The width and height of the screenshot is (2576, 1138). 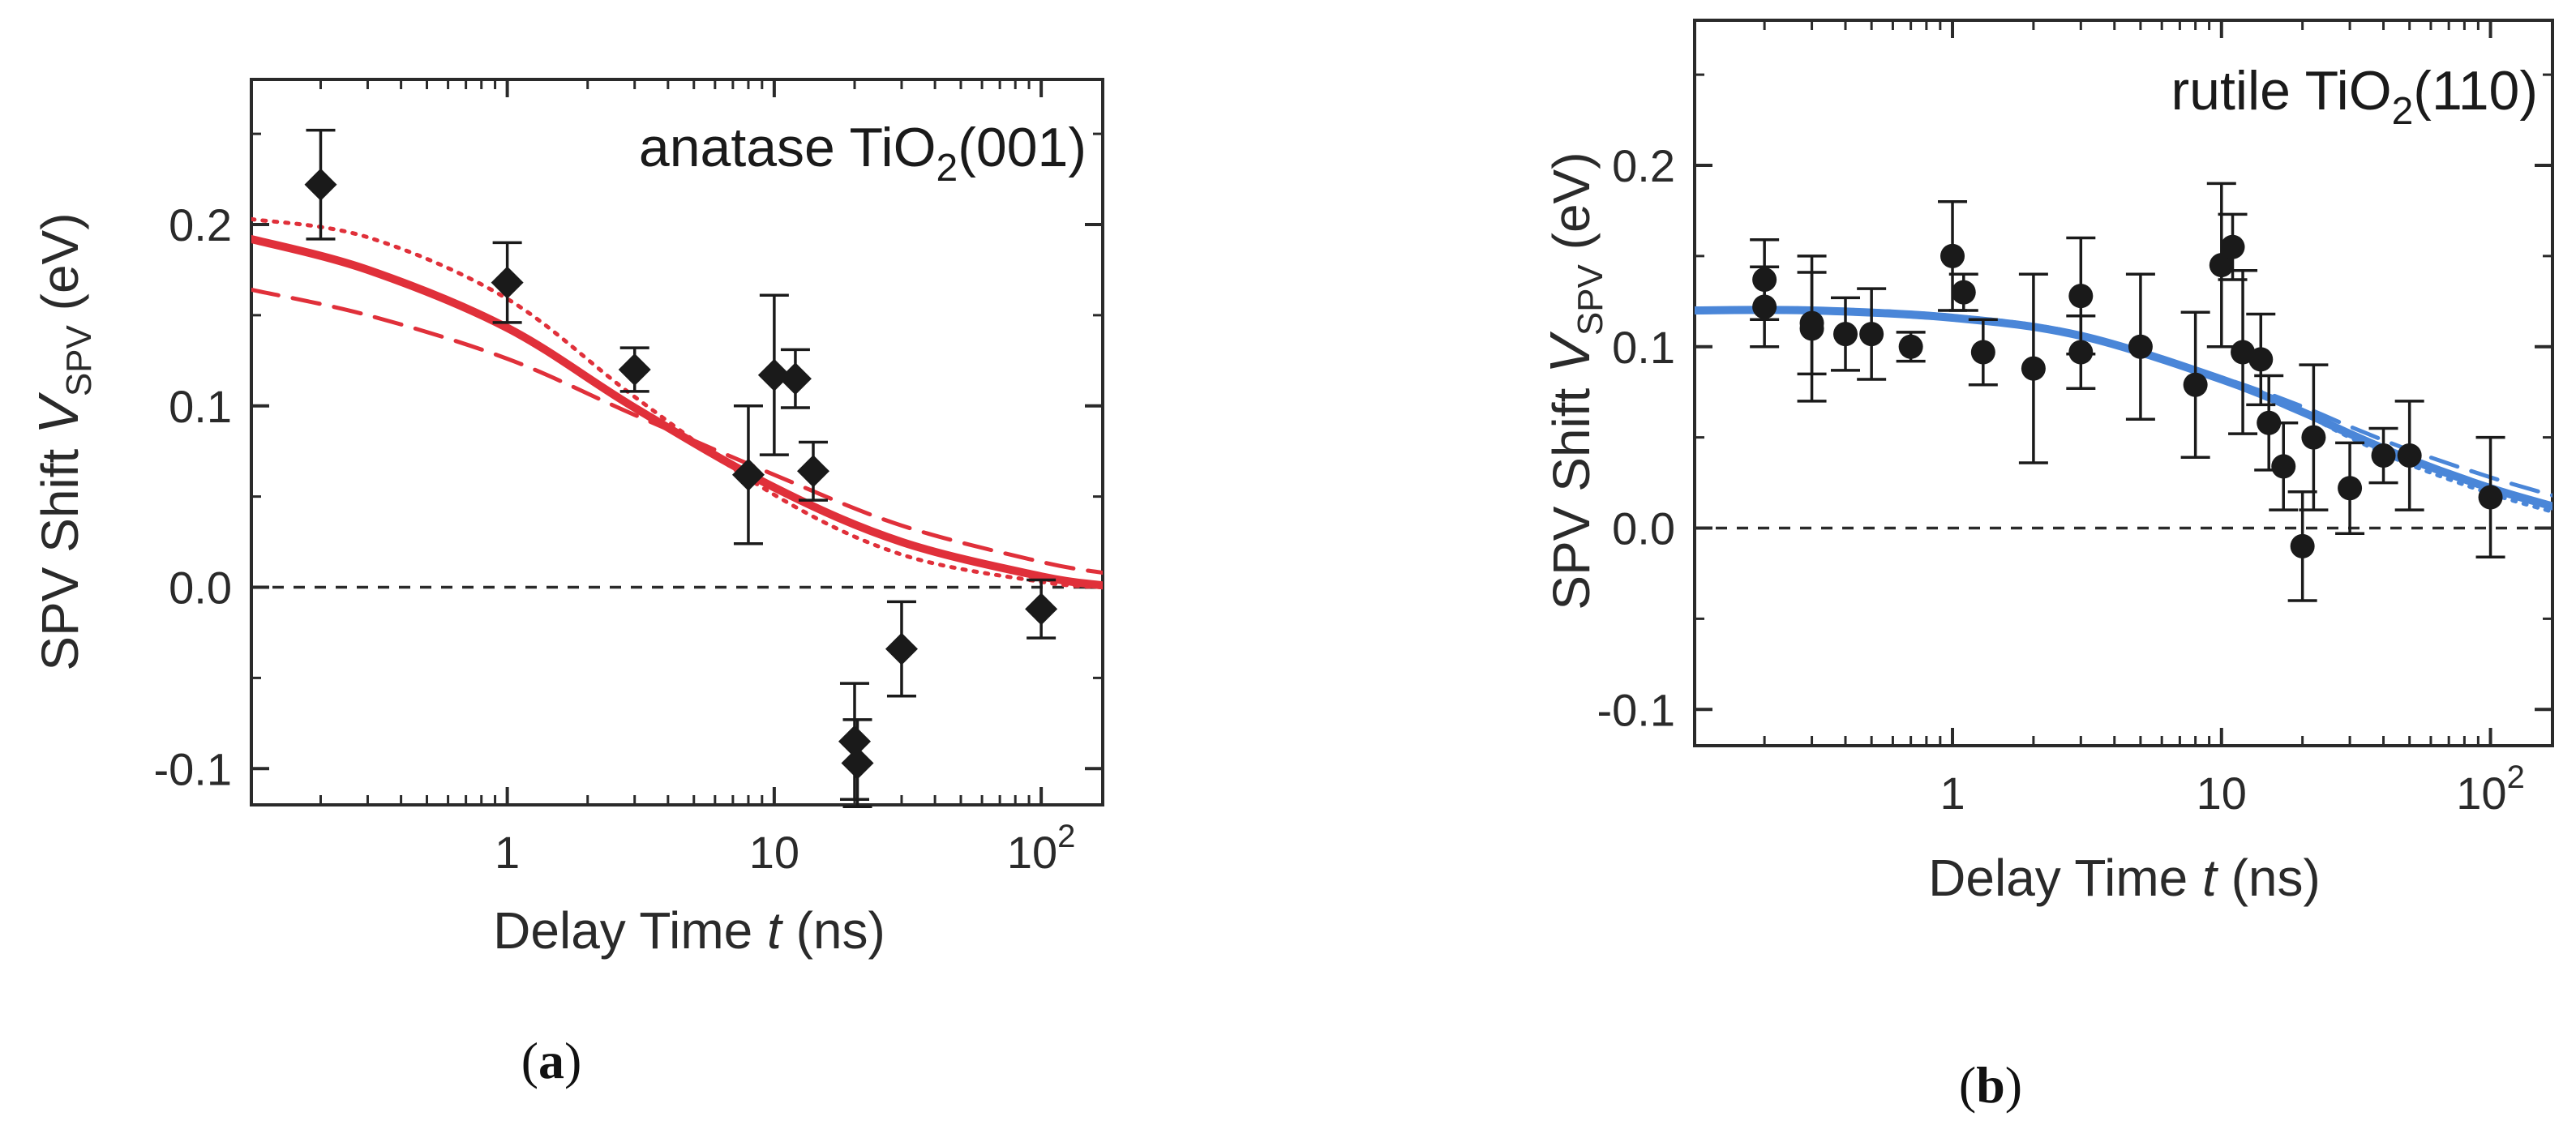 I want to click on panel-title: rutile TiO2(110), so click(x=2354, y=96).